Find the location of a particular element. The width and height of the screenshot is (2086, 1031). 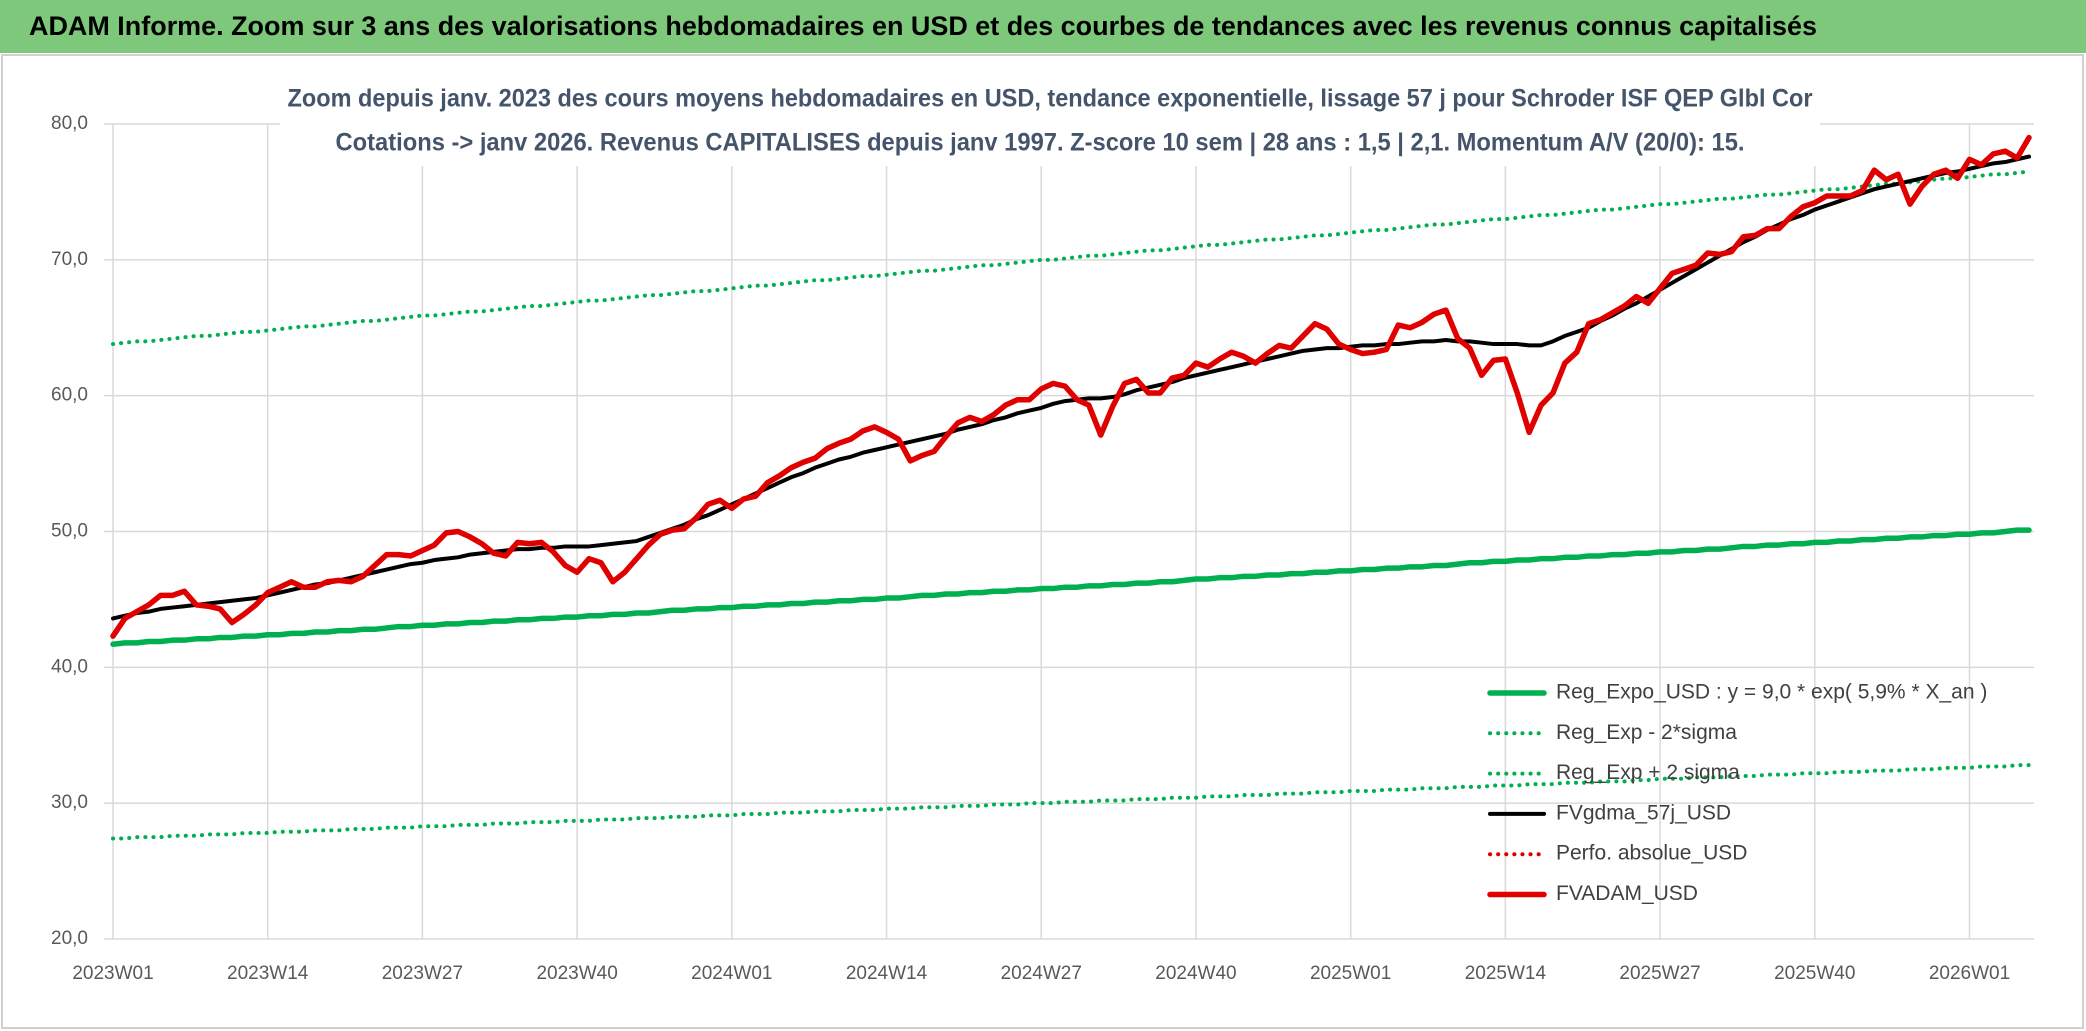

legend-label: FVgdma_57j_USD is located at coordinates (1643, 812).